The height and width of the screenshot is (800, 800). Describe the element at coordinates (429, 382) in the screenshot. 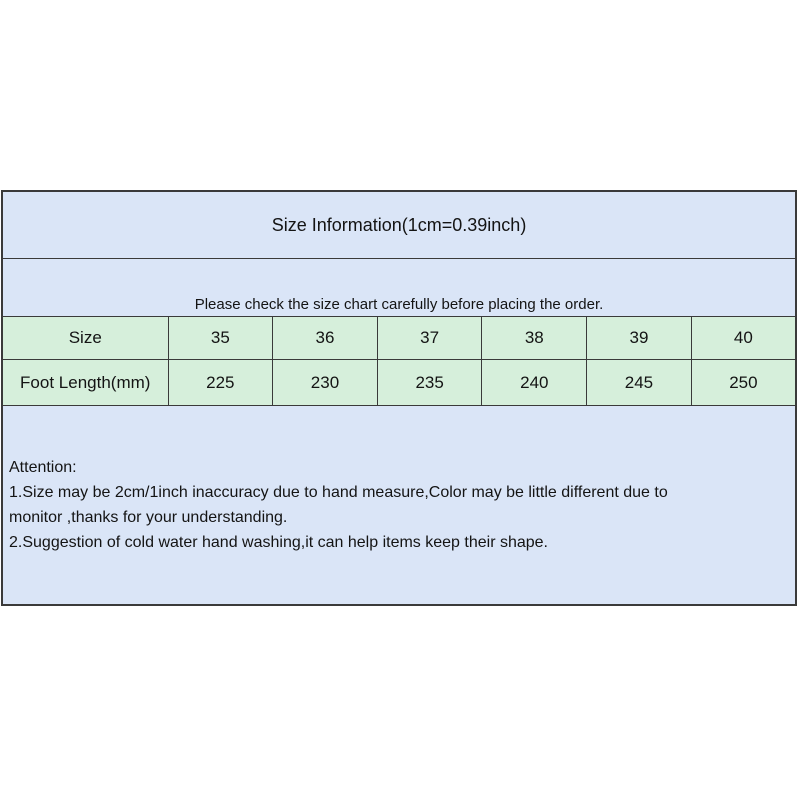

I see `foot-length-value-cell: 235` at that location.